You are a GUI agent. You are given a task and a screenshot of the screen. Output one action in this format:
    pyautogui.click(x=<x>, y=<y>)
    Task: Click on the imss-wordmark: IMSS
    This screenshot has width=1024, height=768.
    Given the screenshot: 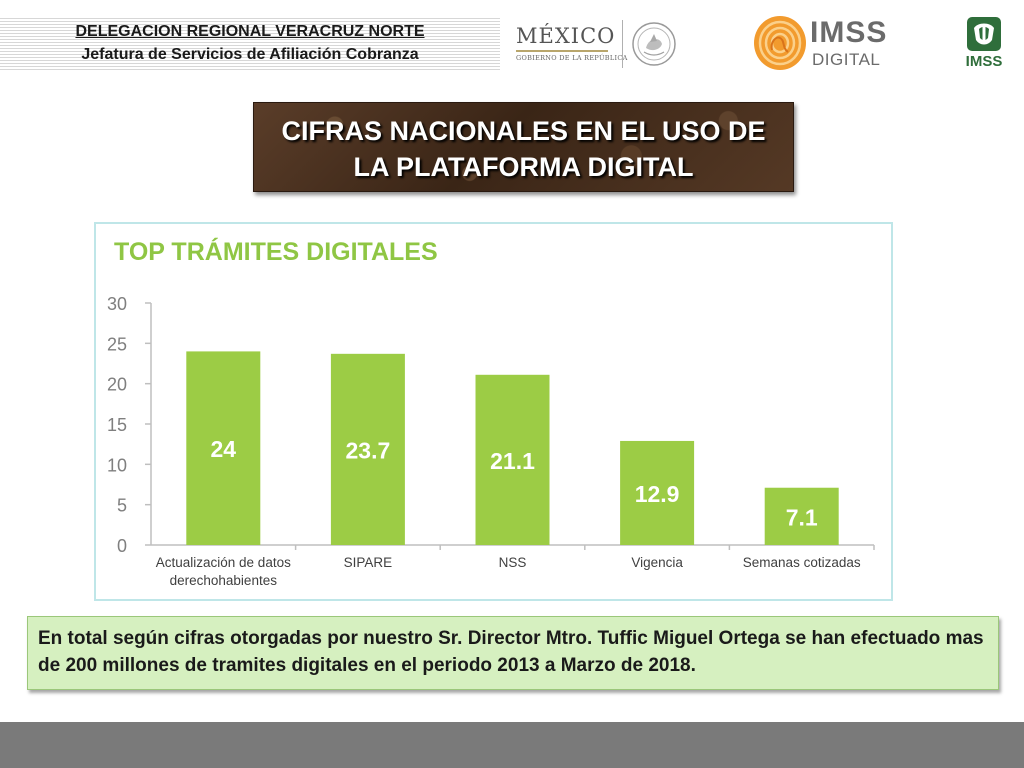 What is the action you would take?
    pyautogui.click(x=849, y=32)
    